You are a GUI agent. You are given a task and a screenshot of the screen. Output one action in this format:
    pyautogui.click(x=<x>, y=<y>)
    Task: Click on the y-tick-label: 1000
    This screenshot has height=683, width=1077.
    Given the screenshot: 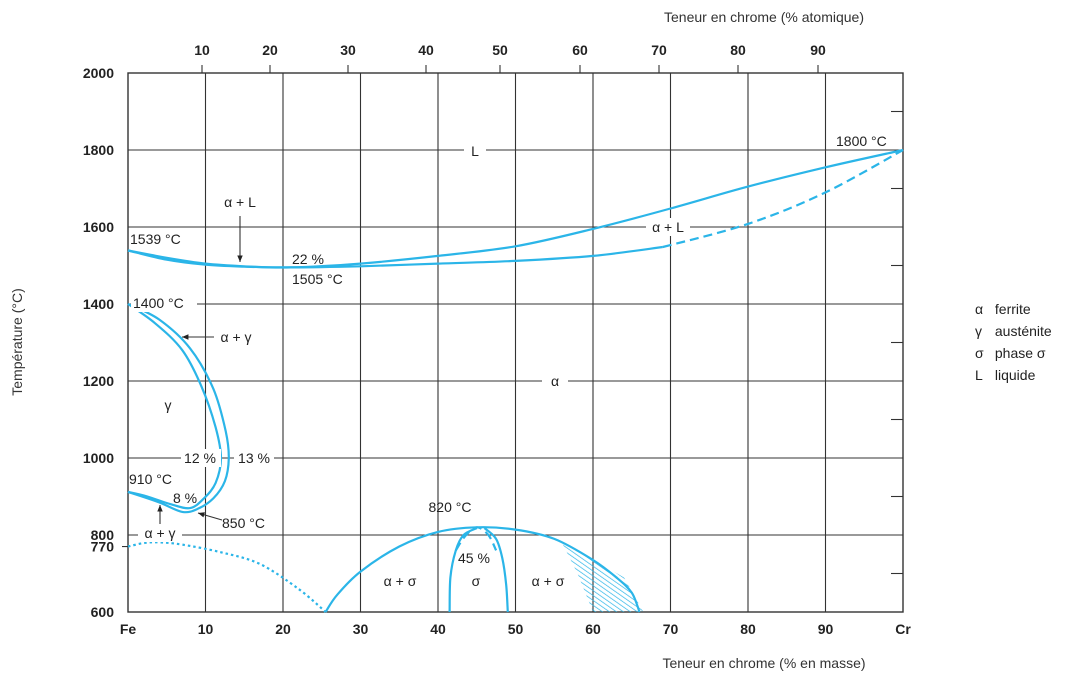 What is the action you would take?
    pyautogui.click(x=98, y=458)
    